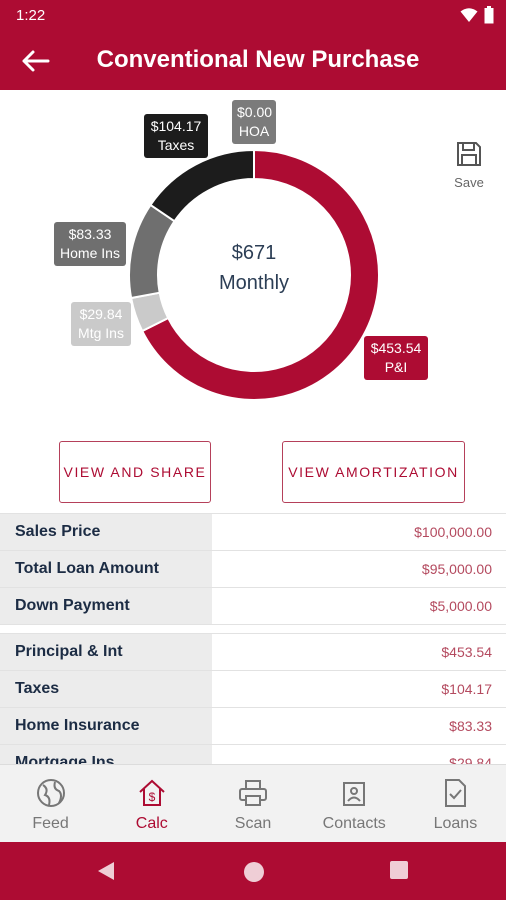 Image resolution: width=506 pixels, height=900 pixels. What do you see at coordinates (469, 182) in the screenshot?
I see `save-label: Save` at bounding box center [469, 182].